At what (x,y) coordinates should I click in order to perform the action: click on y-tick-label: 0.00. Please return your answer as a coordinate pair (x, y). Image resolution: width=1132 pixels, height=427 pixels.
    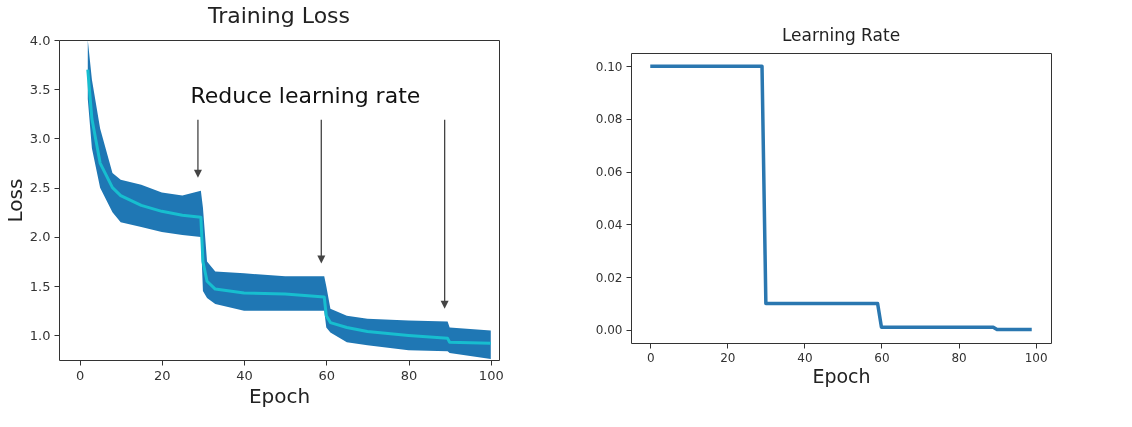
    Looking at the image, I should click on (609, 330).